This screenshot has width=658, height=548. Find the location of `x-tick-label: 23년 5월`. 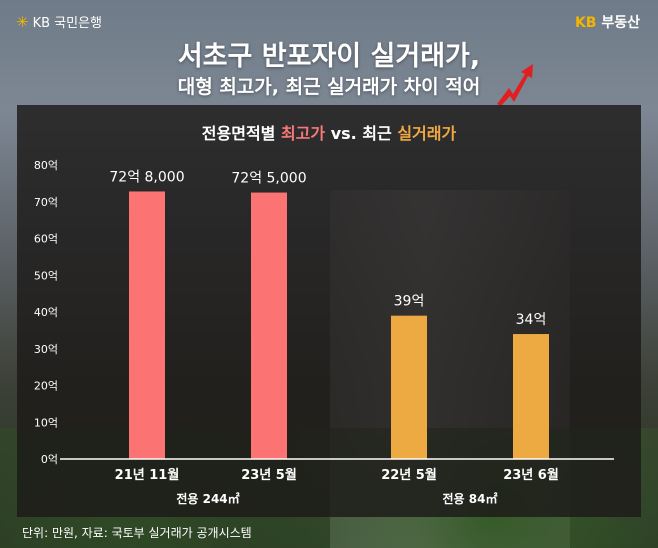

x-tick-label: 23년 5월 is located at coordinates (269, 475).